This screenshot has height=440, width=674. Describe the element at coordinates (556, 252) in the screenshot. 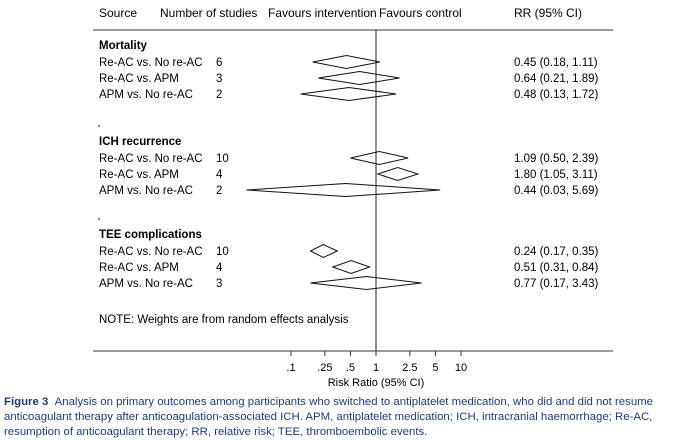

I see `row-rr-ci: 0.24 (0.17, 0.35)` at that location.